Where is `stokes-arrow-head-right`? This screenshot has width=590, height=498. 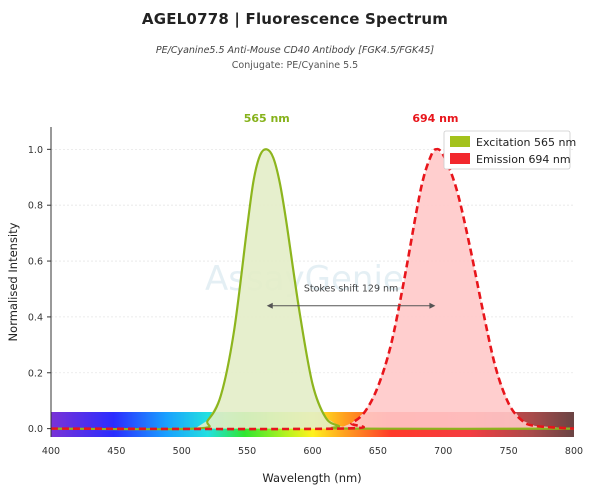
stokes-arrow-head-right is located at coordinates (432, 305).